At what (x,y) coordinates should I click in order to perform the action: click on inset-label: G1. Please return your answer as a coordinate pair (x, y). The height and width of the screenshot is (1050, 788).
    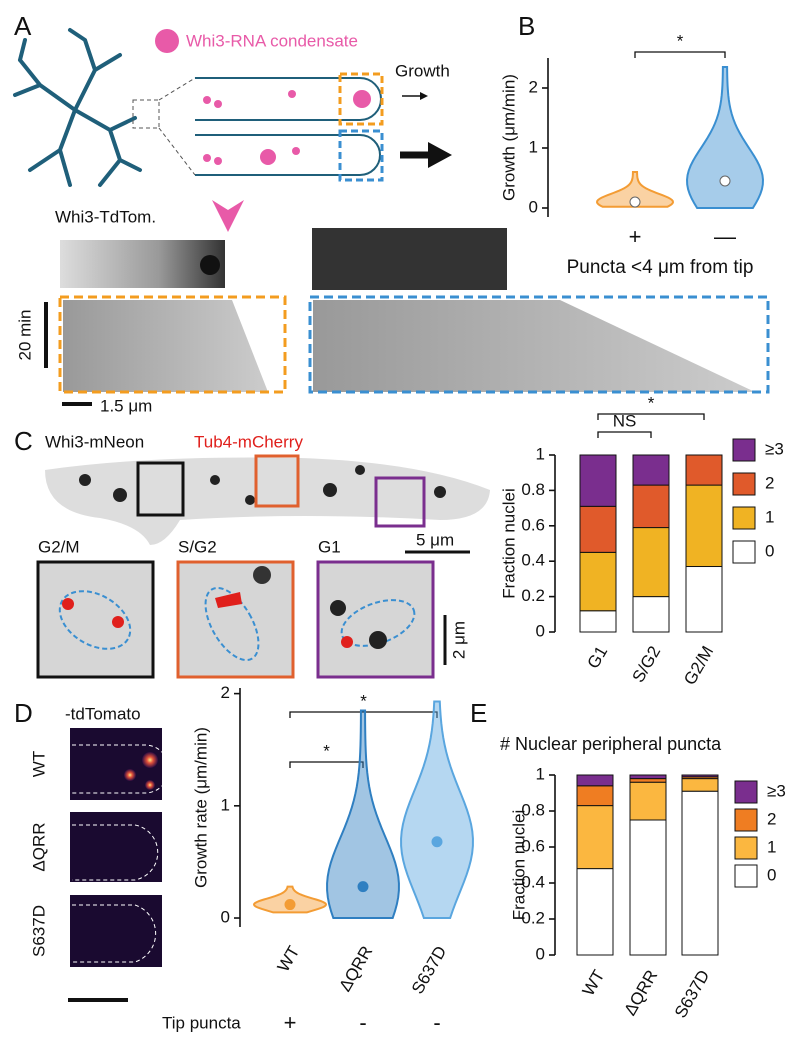
    Looking at the image, I should click on (329, 546).